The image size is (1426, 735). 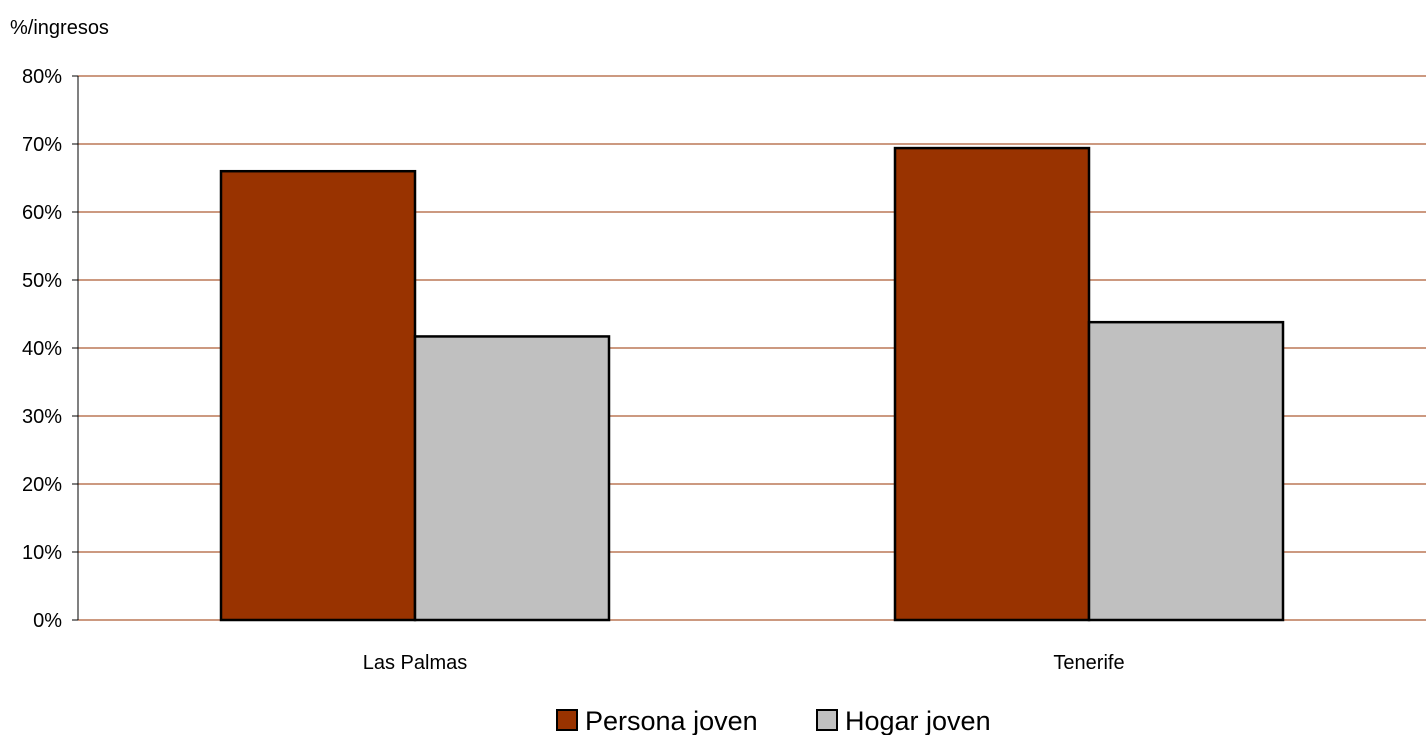 I want to click on y-axis-ticks: 0% 10% 20% 30% 40% 50% 60% 70% 80%, so click(x=50, y=349).